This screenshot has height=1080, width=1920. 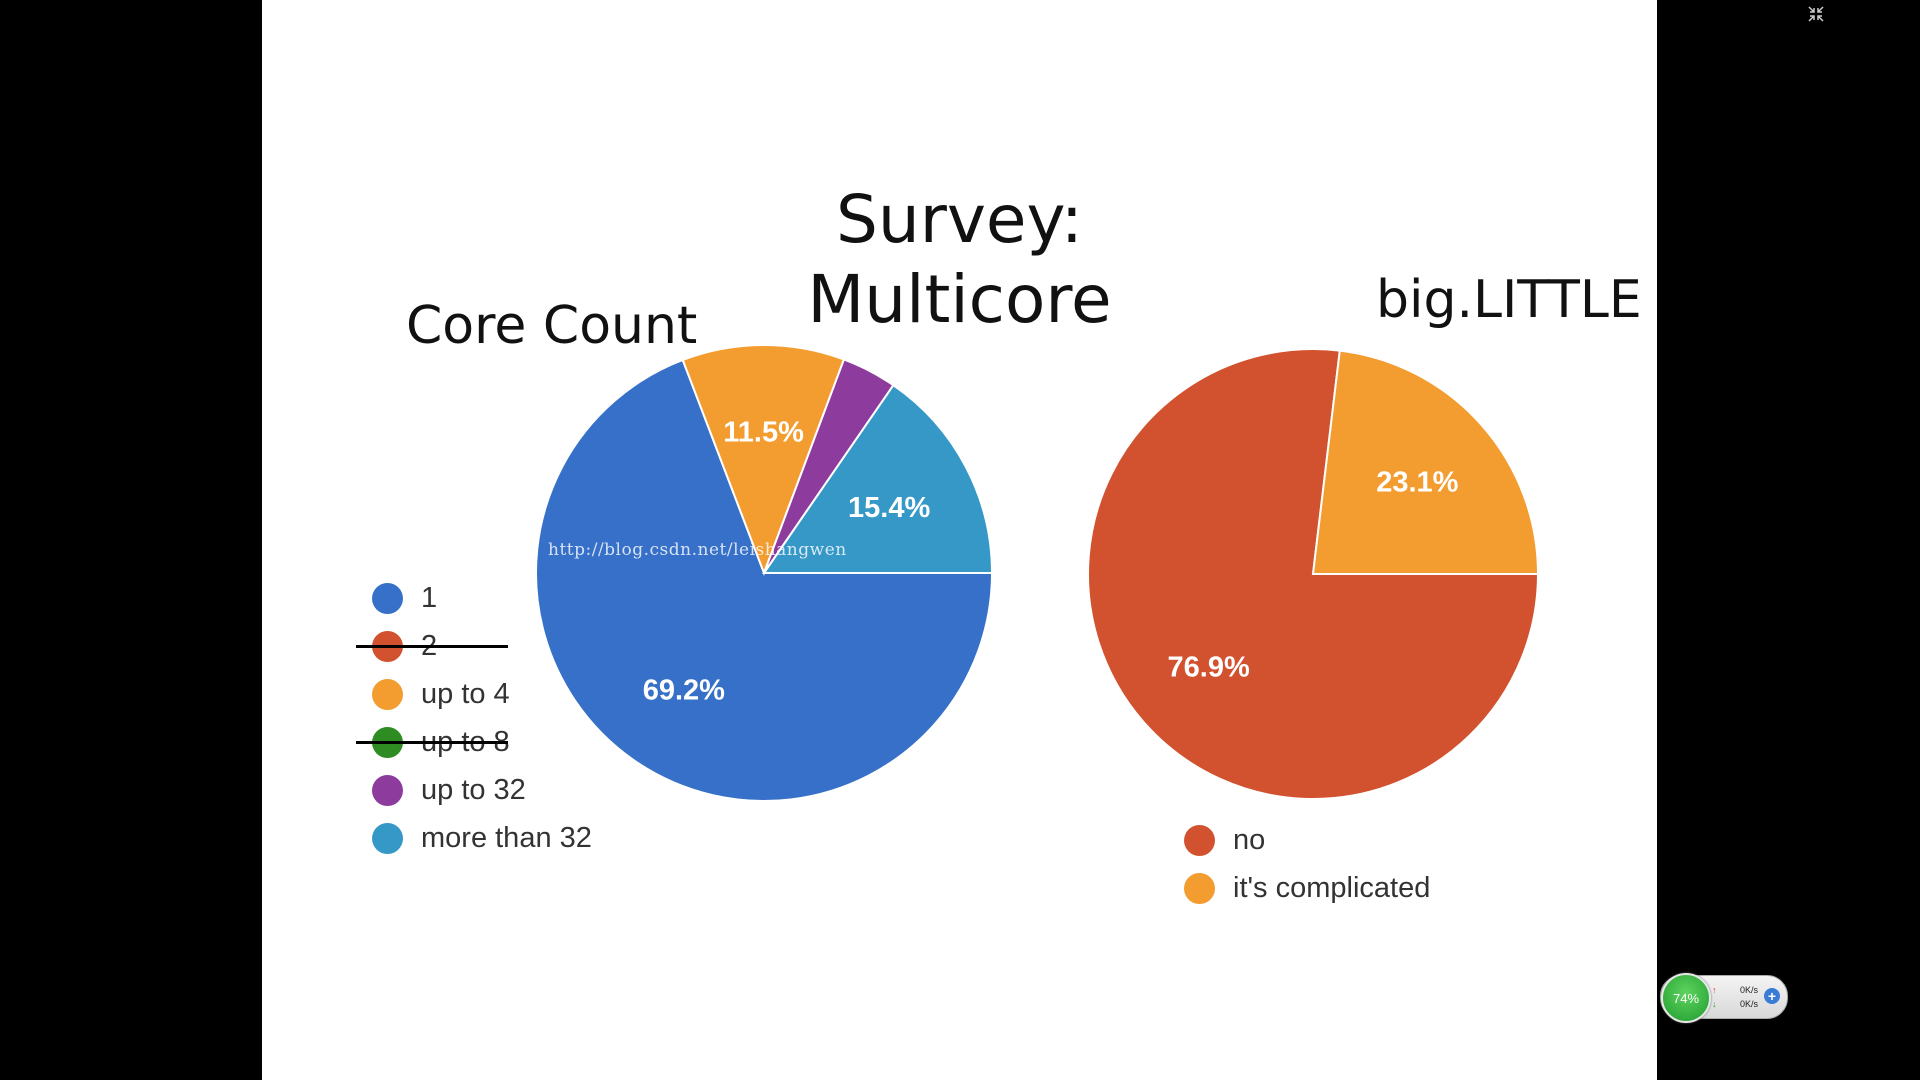 I want to click on legend-1-item-it-s-complicated: it's complicated, so click(x=1307, y=888).